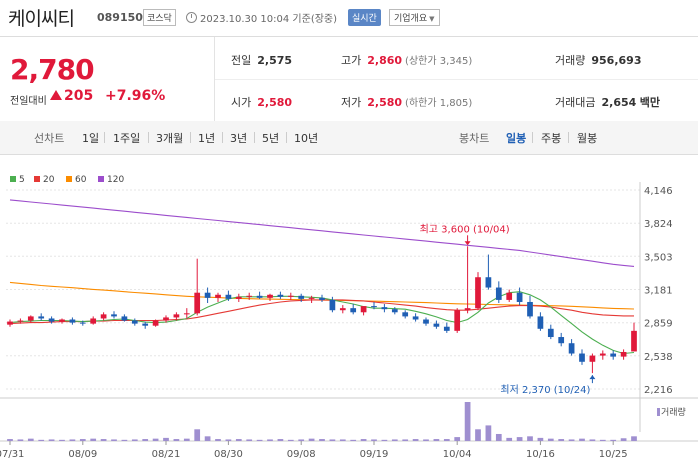 The height and width of the screenshot is (472, 698). Describe the element at coordinates (364, 17) in the screenshot. I see `realtime-button: 실시간` at that location.